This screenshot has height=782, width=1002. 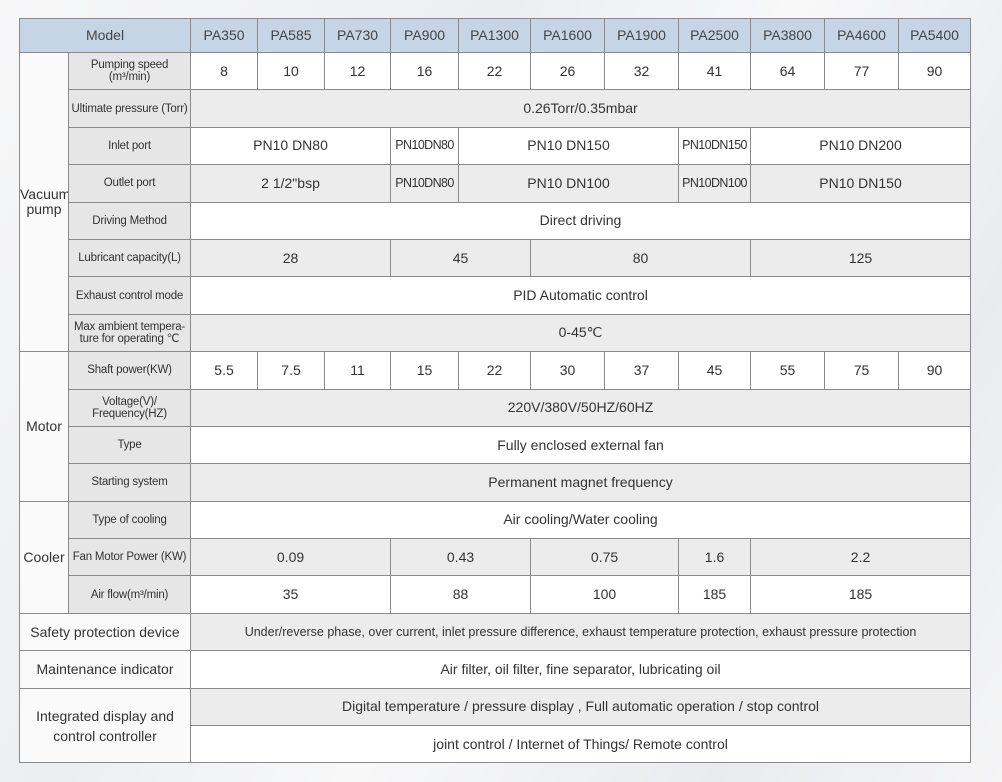 What do you see at coordinates (935, 370) in the screenshot?
I see `value-cell: 90` at bounding box center [935, 370].